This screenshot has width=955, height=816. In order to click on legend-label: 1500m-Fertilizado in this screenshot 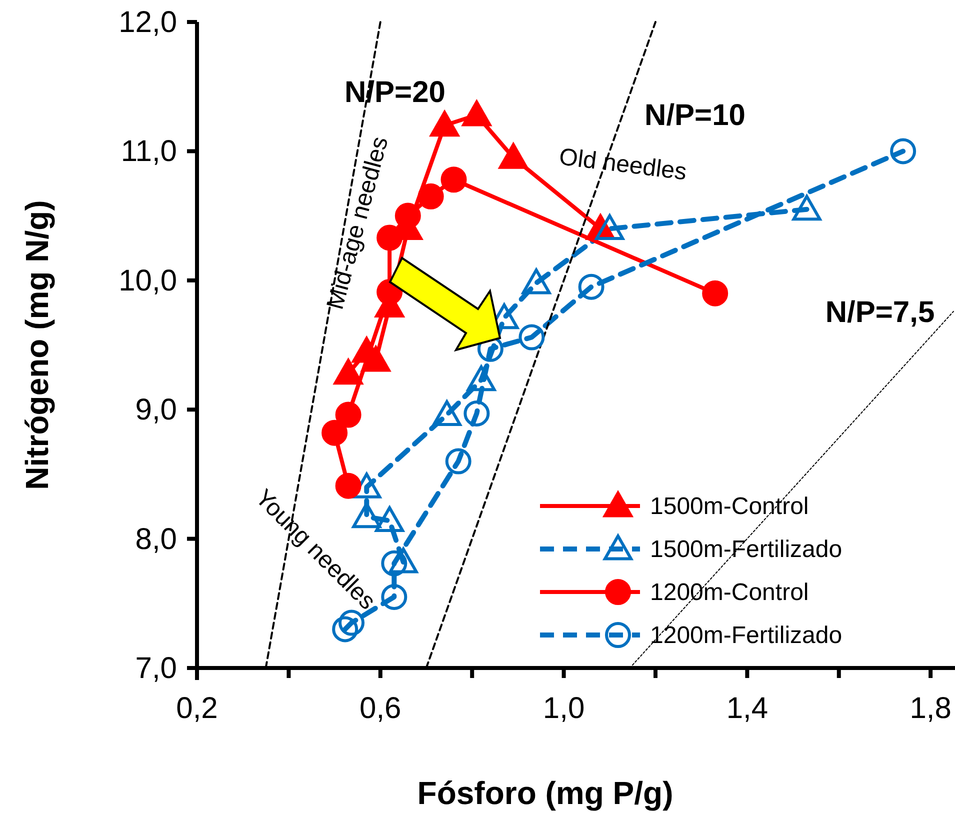, I will do `click(746, 549)`.